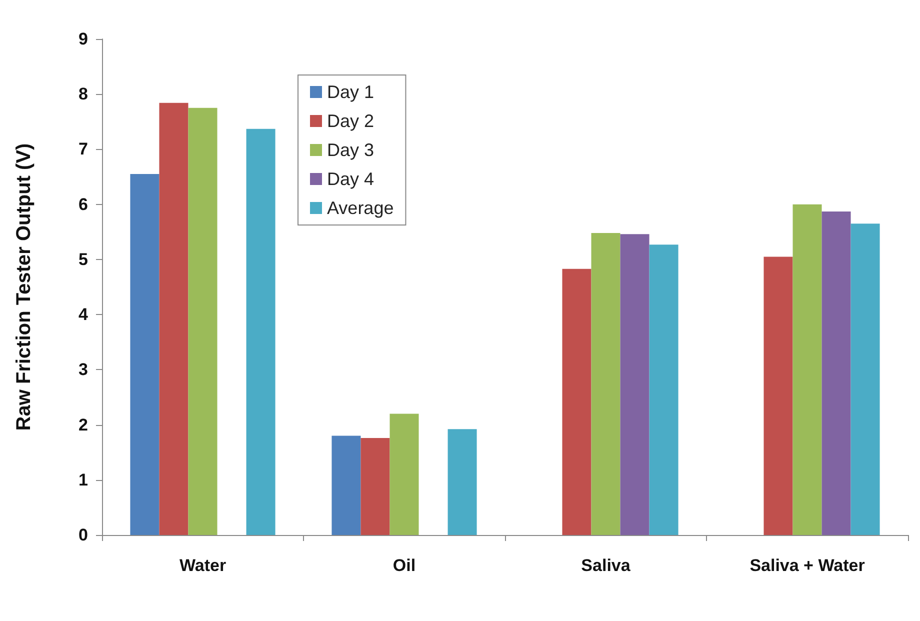 The height and width of the screenshot is (621, 920). Describe the element at coordinates (83, 204) in the screenshot. I see `y-tick-label: 6` at that location.